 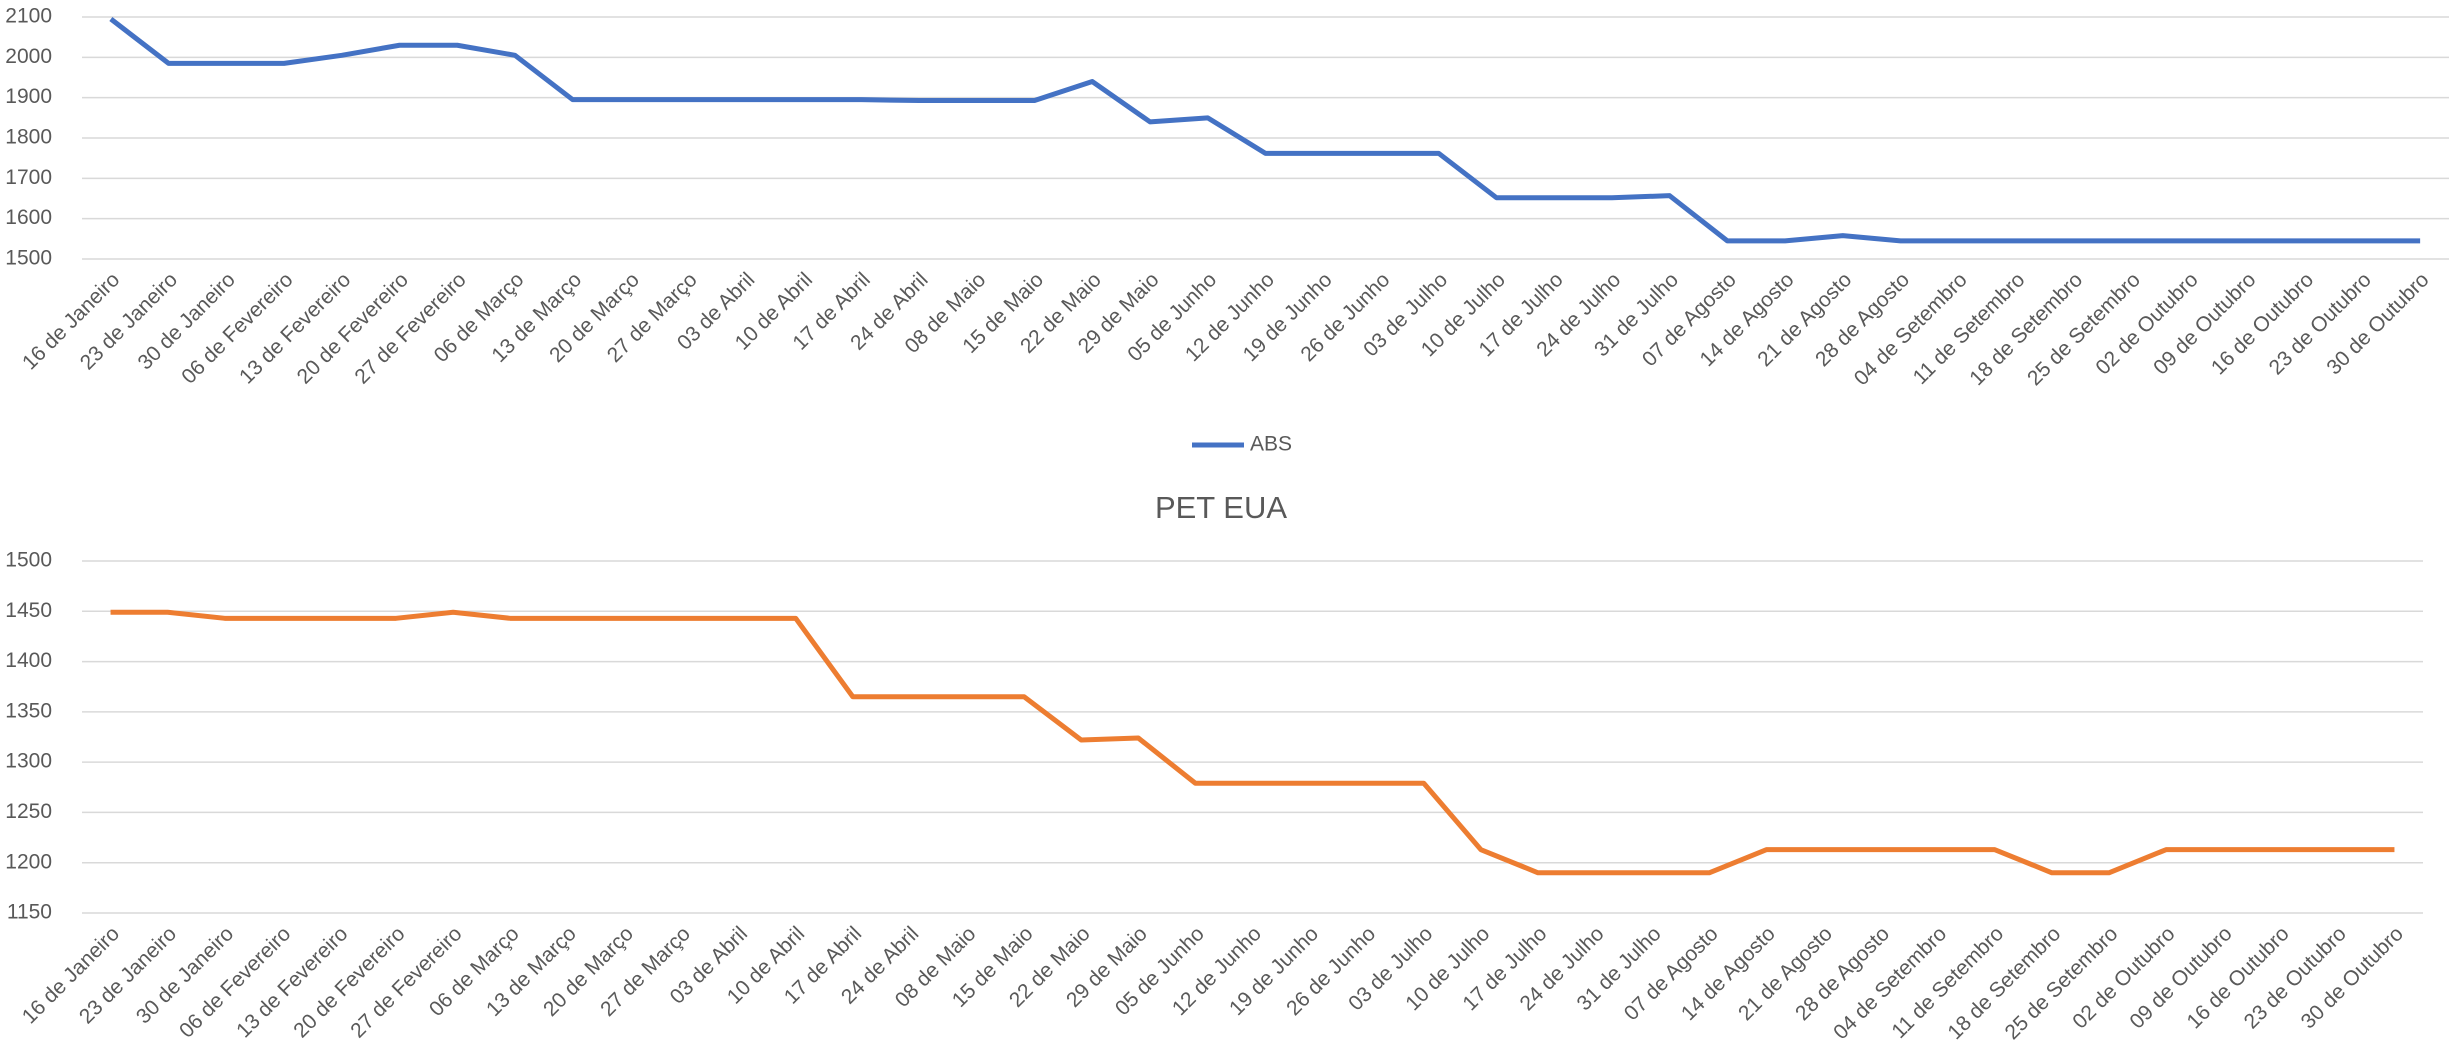 What do you see at coordinates (28, 217) in the screenshot?
I see `y-tick-label: 1600` at bounding box center [28, 217].